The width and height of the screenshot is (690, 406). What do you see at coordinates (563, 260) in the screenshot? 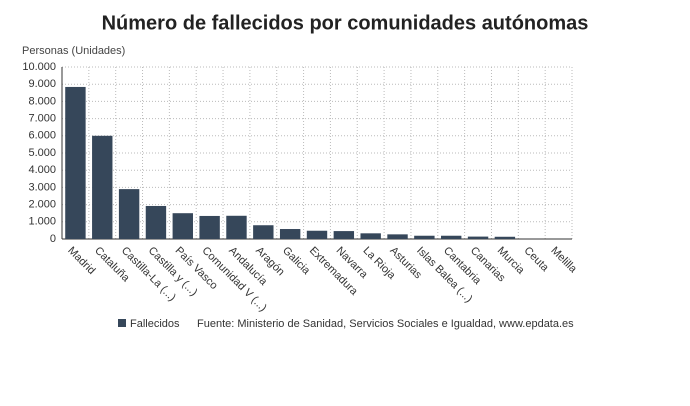
I see `x-tick-label: Melilla` at bounding box center [563, 260].